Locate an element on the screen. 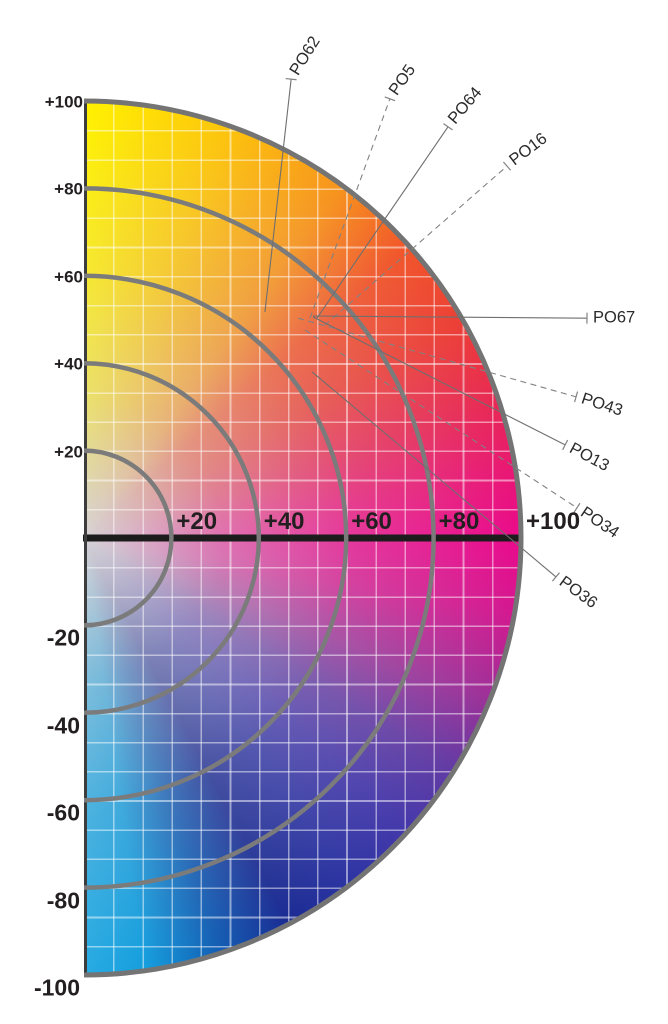  pigment-tick-PO13 is located at coordinates (565, 445).